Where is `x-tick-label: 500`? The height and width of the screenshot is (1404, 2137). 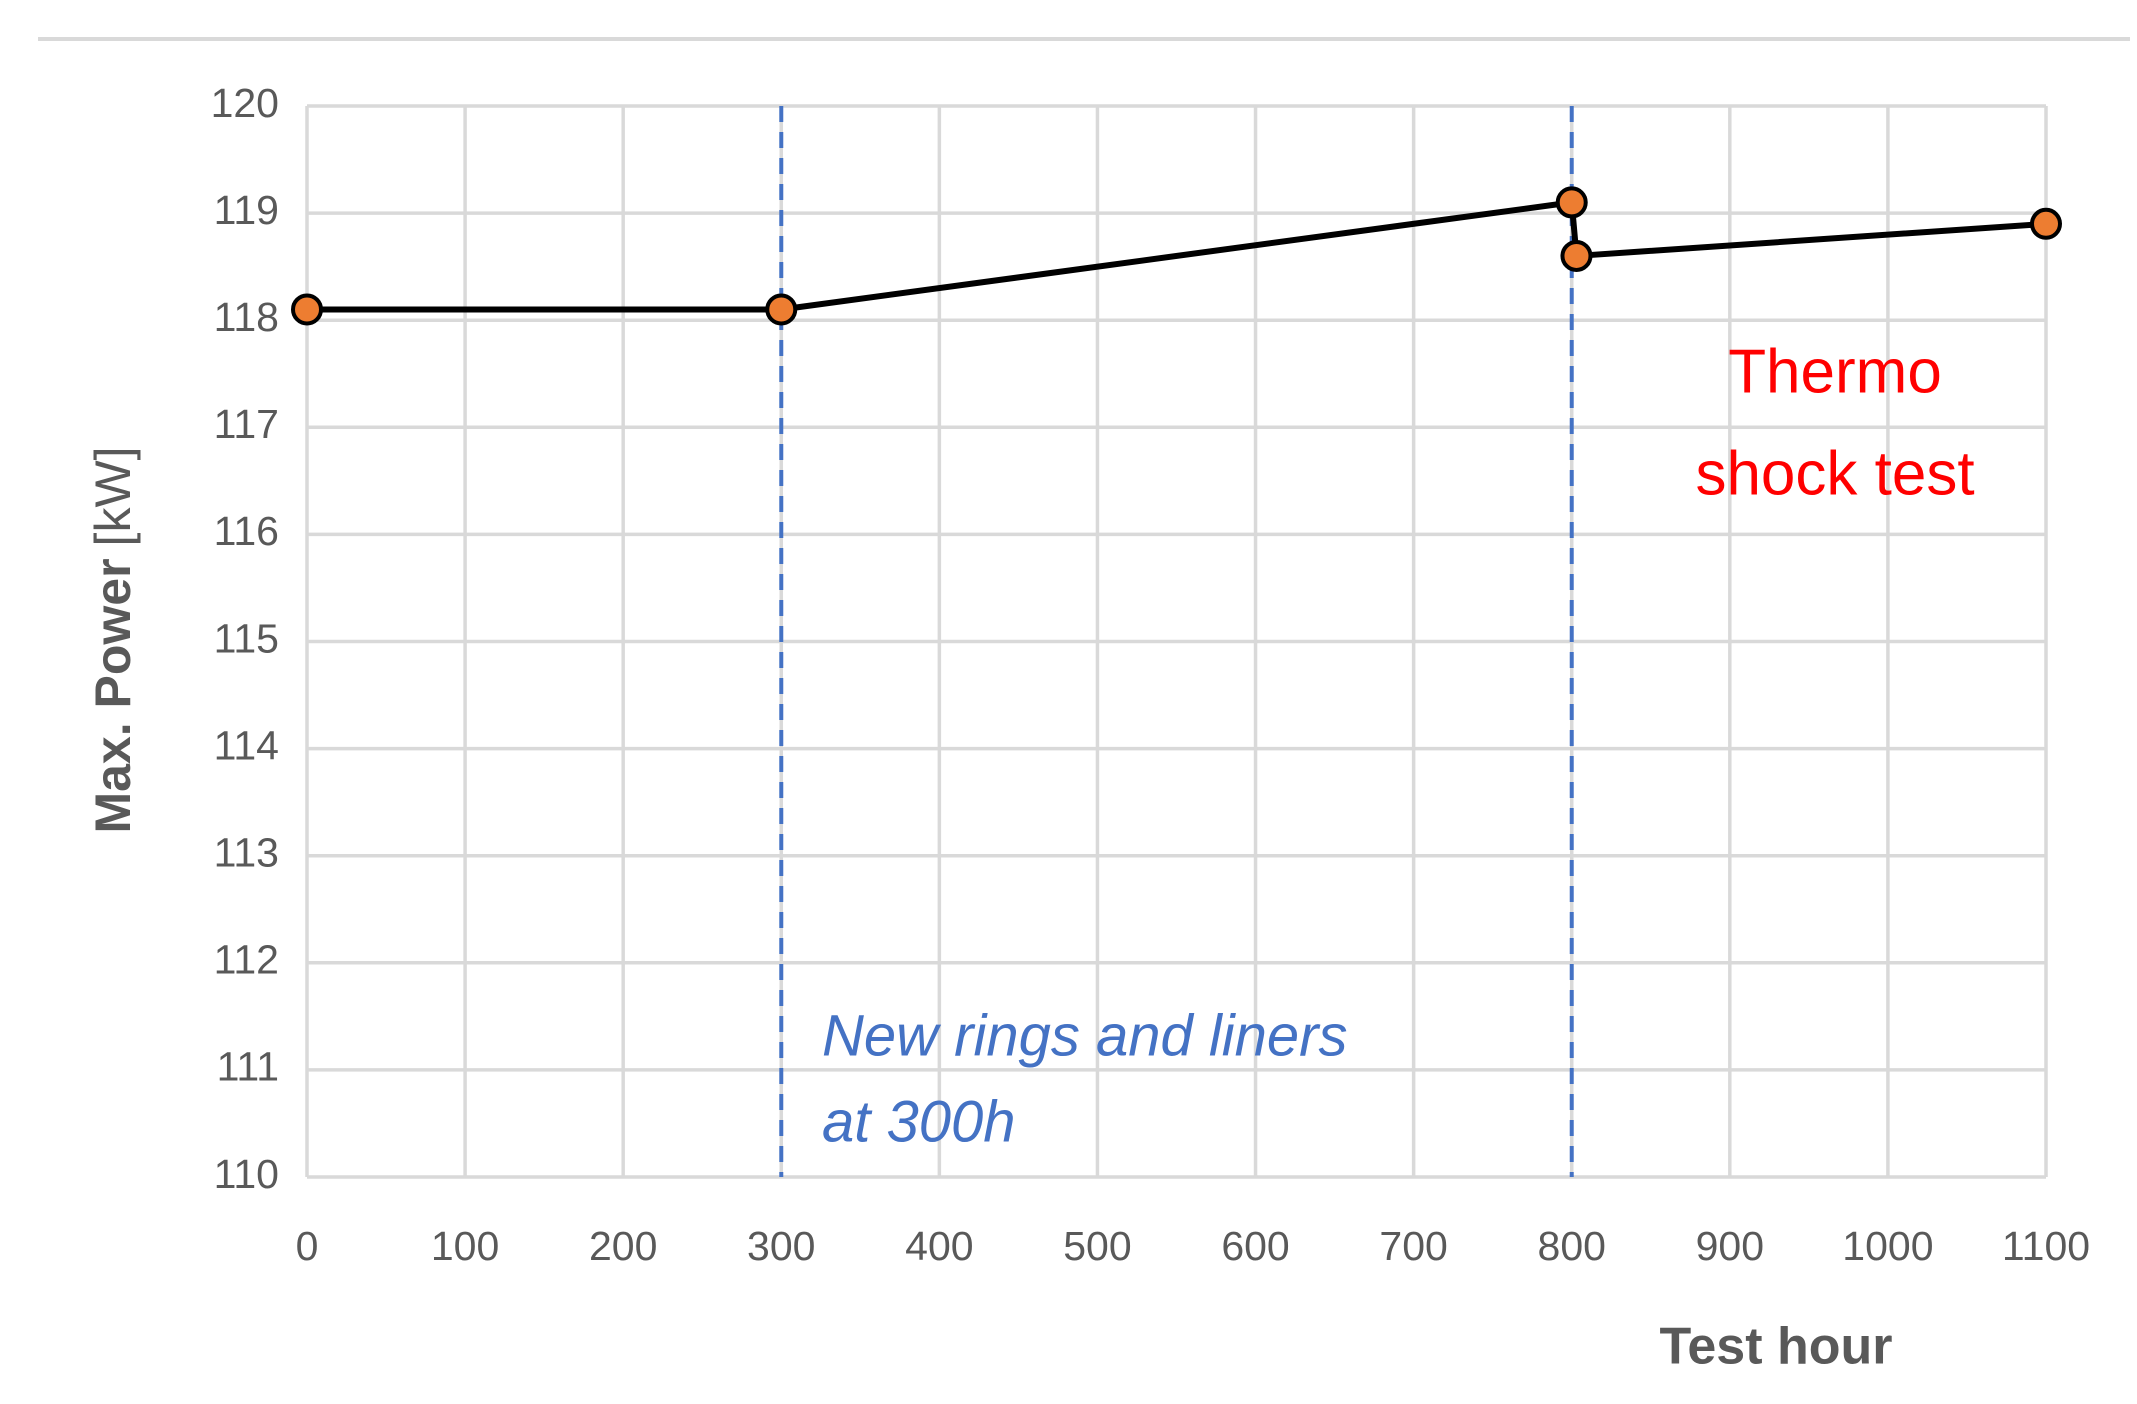
x-tick-label: 500 is located at coordinates (1097, 1246).